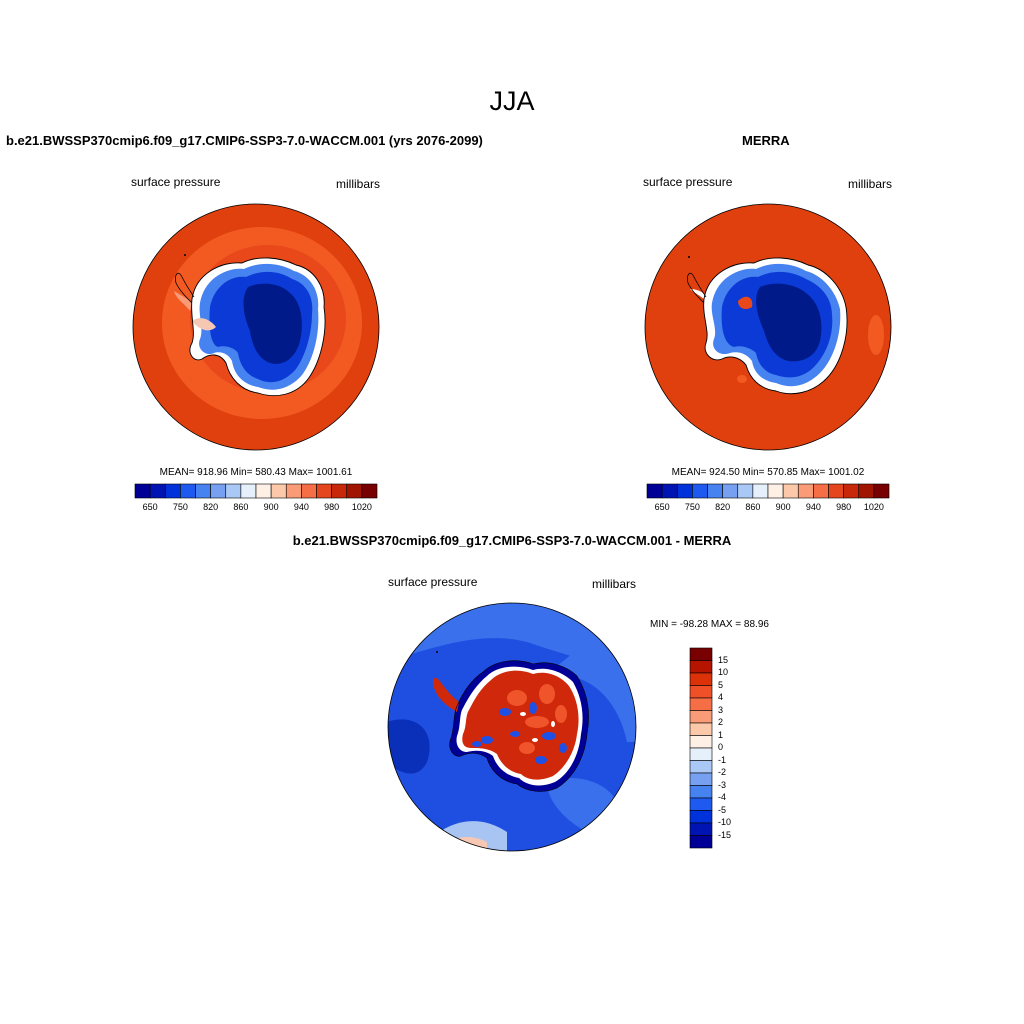 This screenshot has width=1024, height=1024. Describe the element at coordinates (722, 759) in the screenshot. I see `diff-colorbar-tick-label: -1` at that location.